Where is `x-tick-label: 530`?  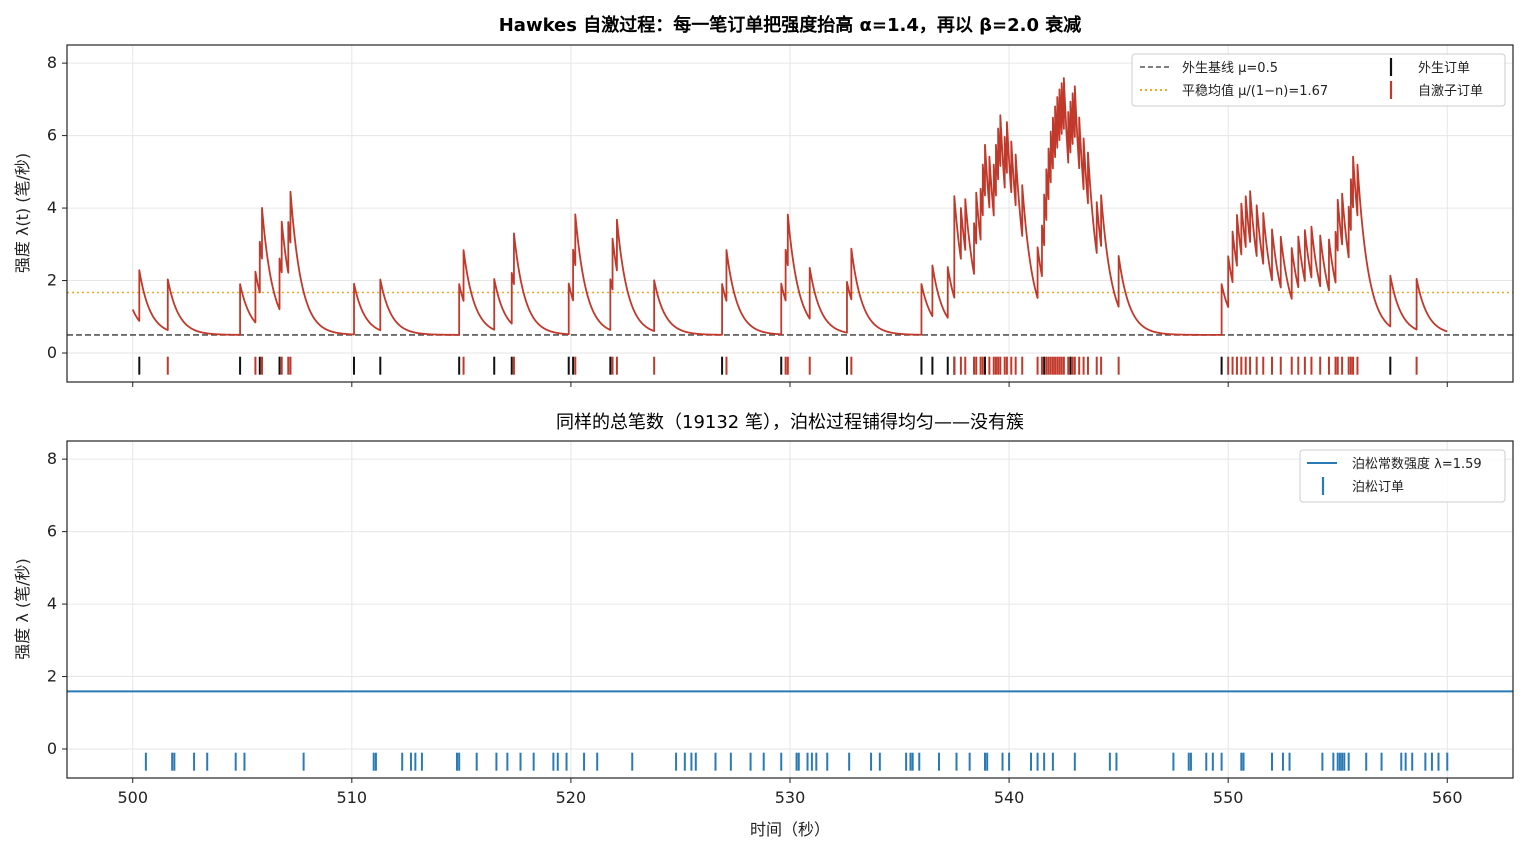 x-tick-label: 530 is located at coordinates (790, 797).